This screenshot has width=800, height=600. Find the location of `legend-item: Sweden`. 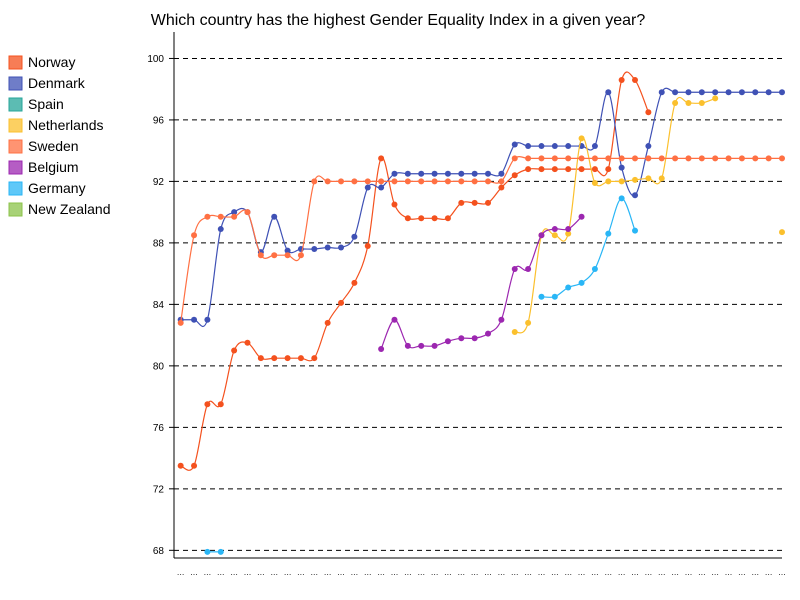

legend-item: Sweden is located at coordinates (43, 146).